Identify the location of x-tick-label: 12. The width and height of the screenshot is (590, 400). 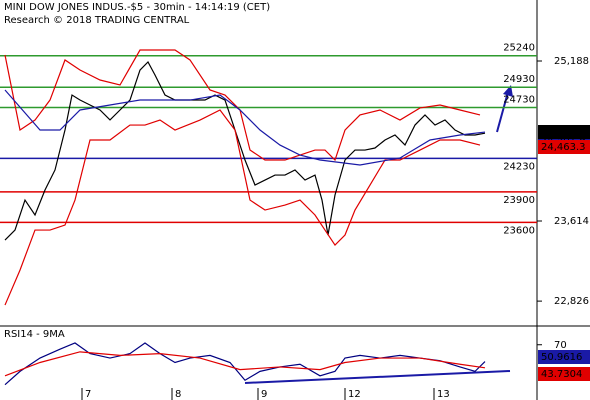
(354, 394).